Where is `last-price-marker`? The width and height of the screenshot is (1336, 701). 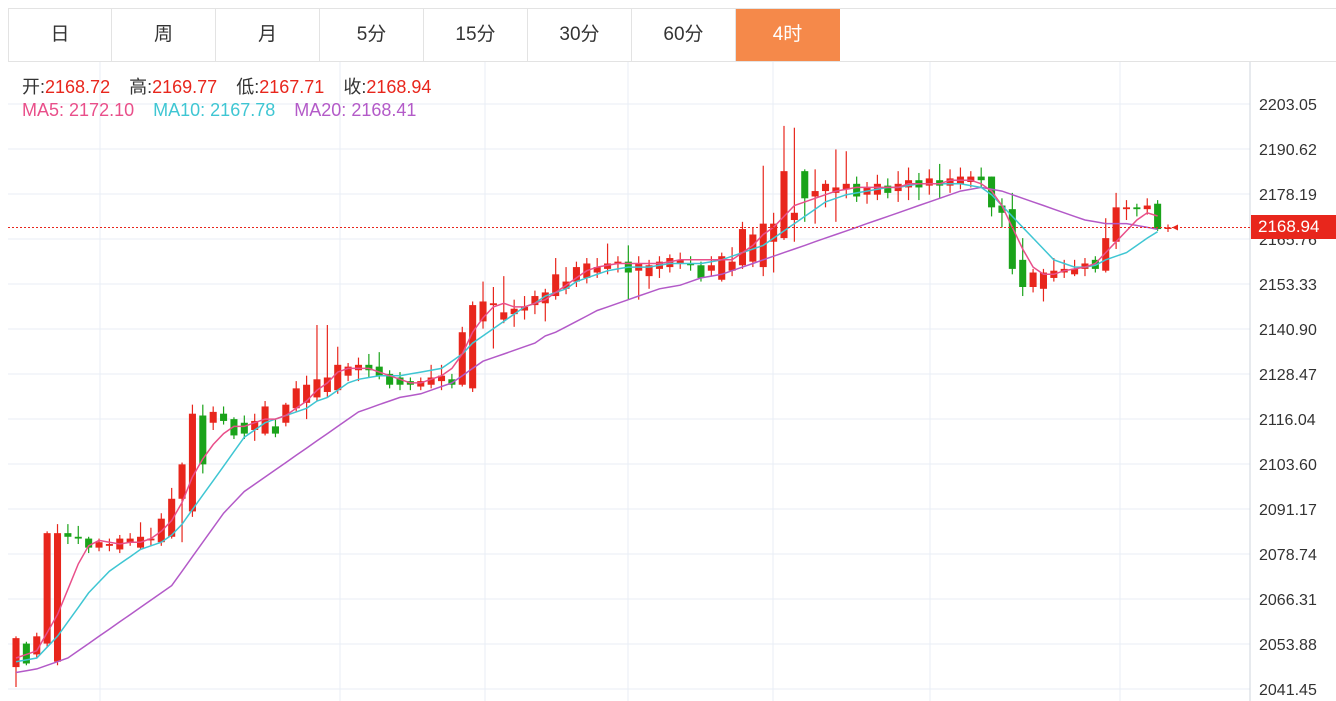
last-price-marker is located at coordinates (1175, 227).